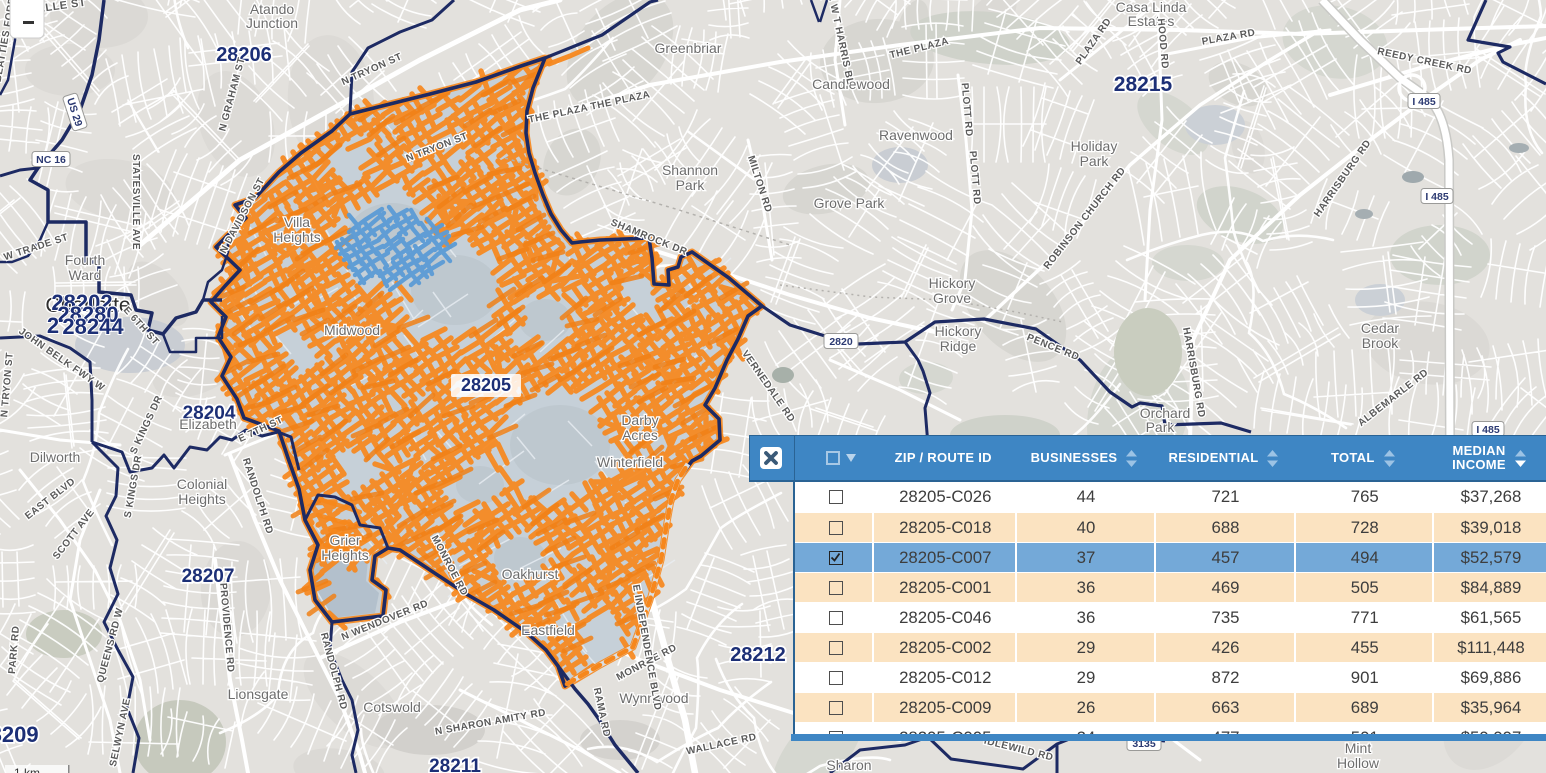 The height and width of the screenshot is (773, 1546). Describe the element at coordinates (1143, 84) in the screenshot. I see `svg-text: 28215` at that location.